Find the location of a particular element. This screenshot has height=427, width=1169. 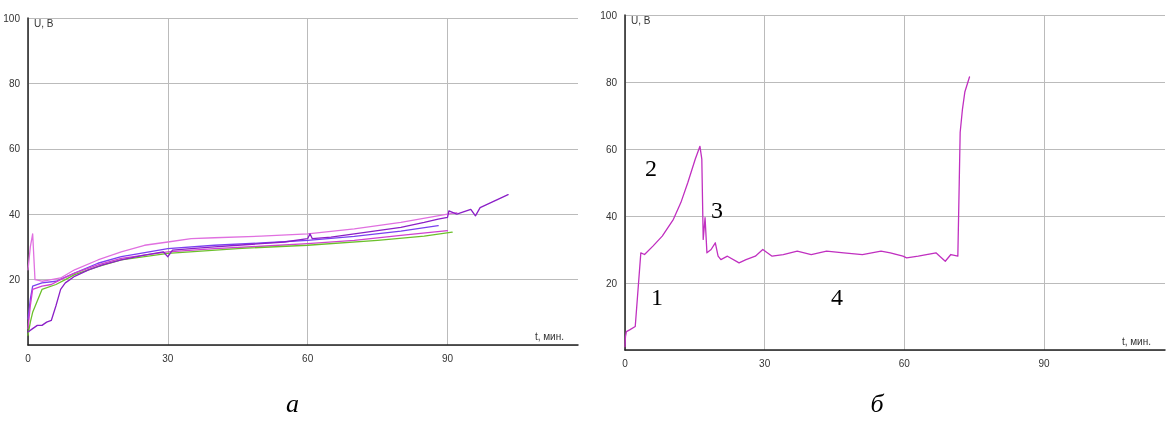

text: б is located at coordinates (877, 403).